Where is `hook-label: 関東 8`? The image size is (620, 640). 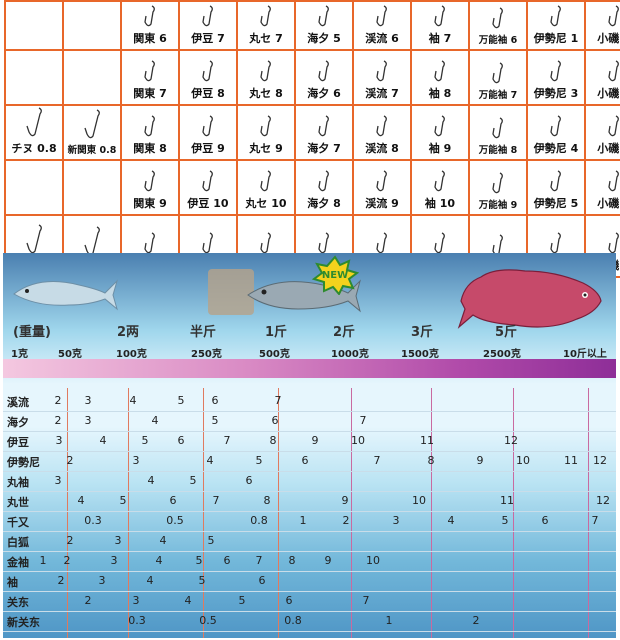
hook-label: 関東 8 is located at coordinates (150, 148).